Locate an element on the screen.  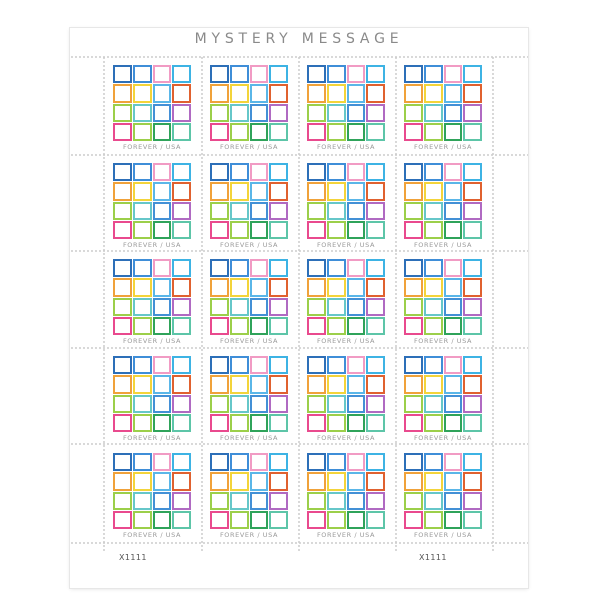
letter-tile: Y is located at coordinates (356, 229).